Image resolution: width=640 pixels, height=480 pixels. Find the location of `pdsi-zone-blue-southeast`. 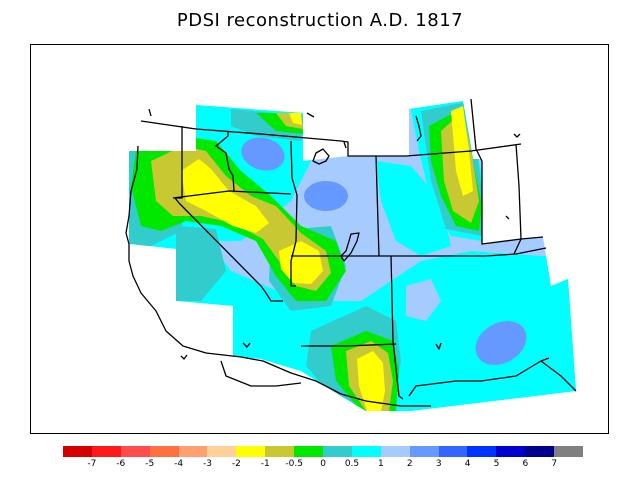

pdsi-zone-blue-southeast is located at coordinates (501, 343).